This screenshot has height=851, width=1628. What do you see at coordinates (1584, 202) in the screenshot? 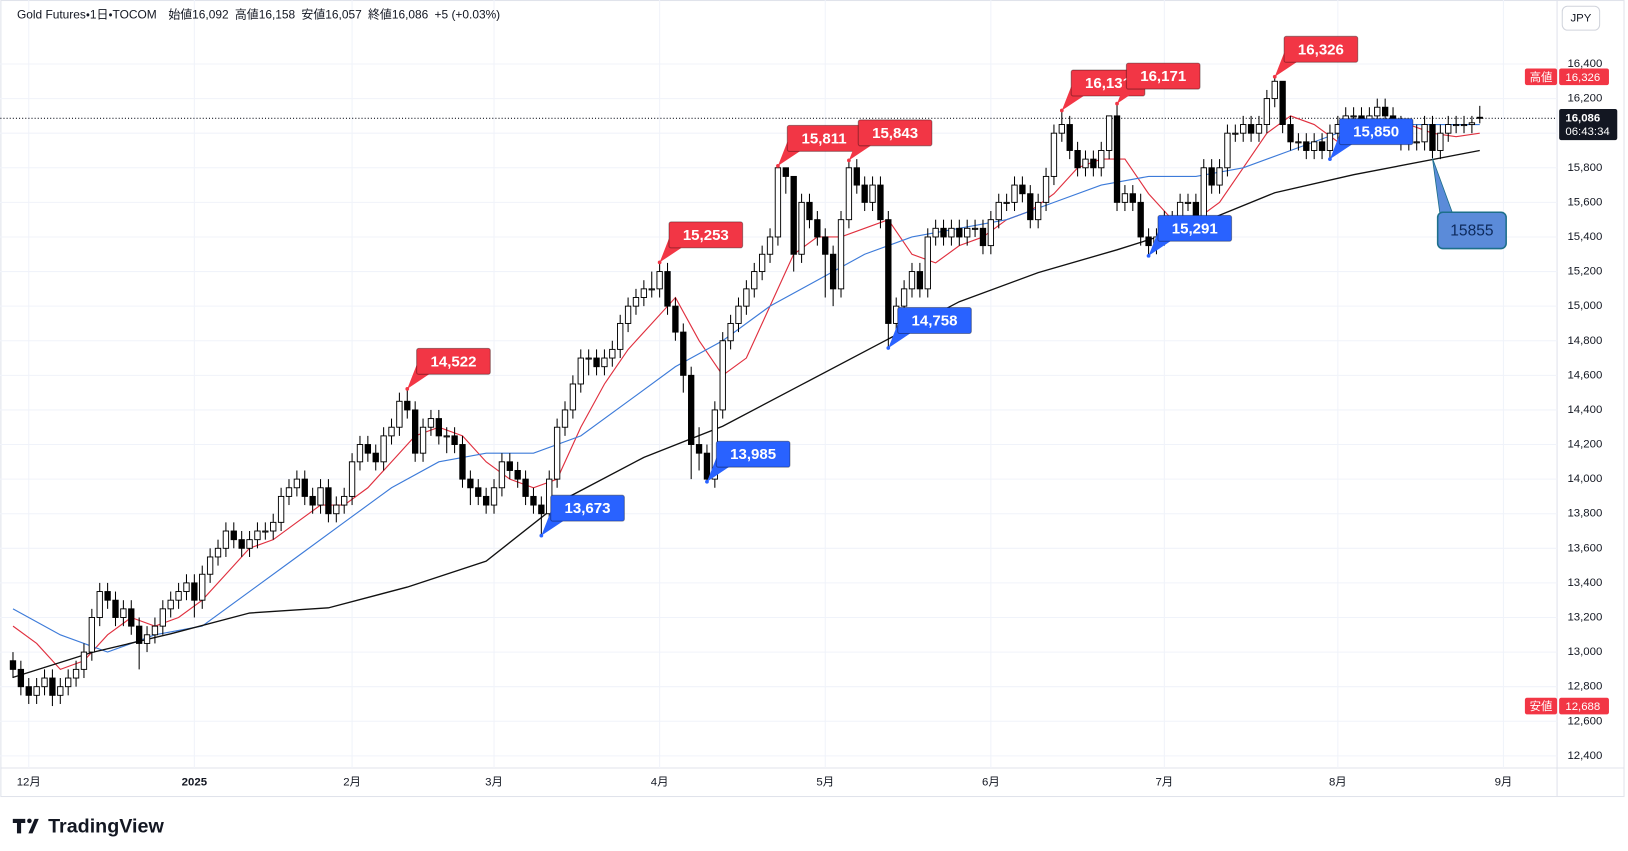
I see `y-tick-label: 15,600` at bounding box center [1584, 202].